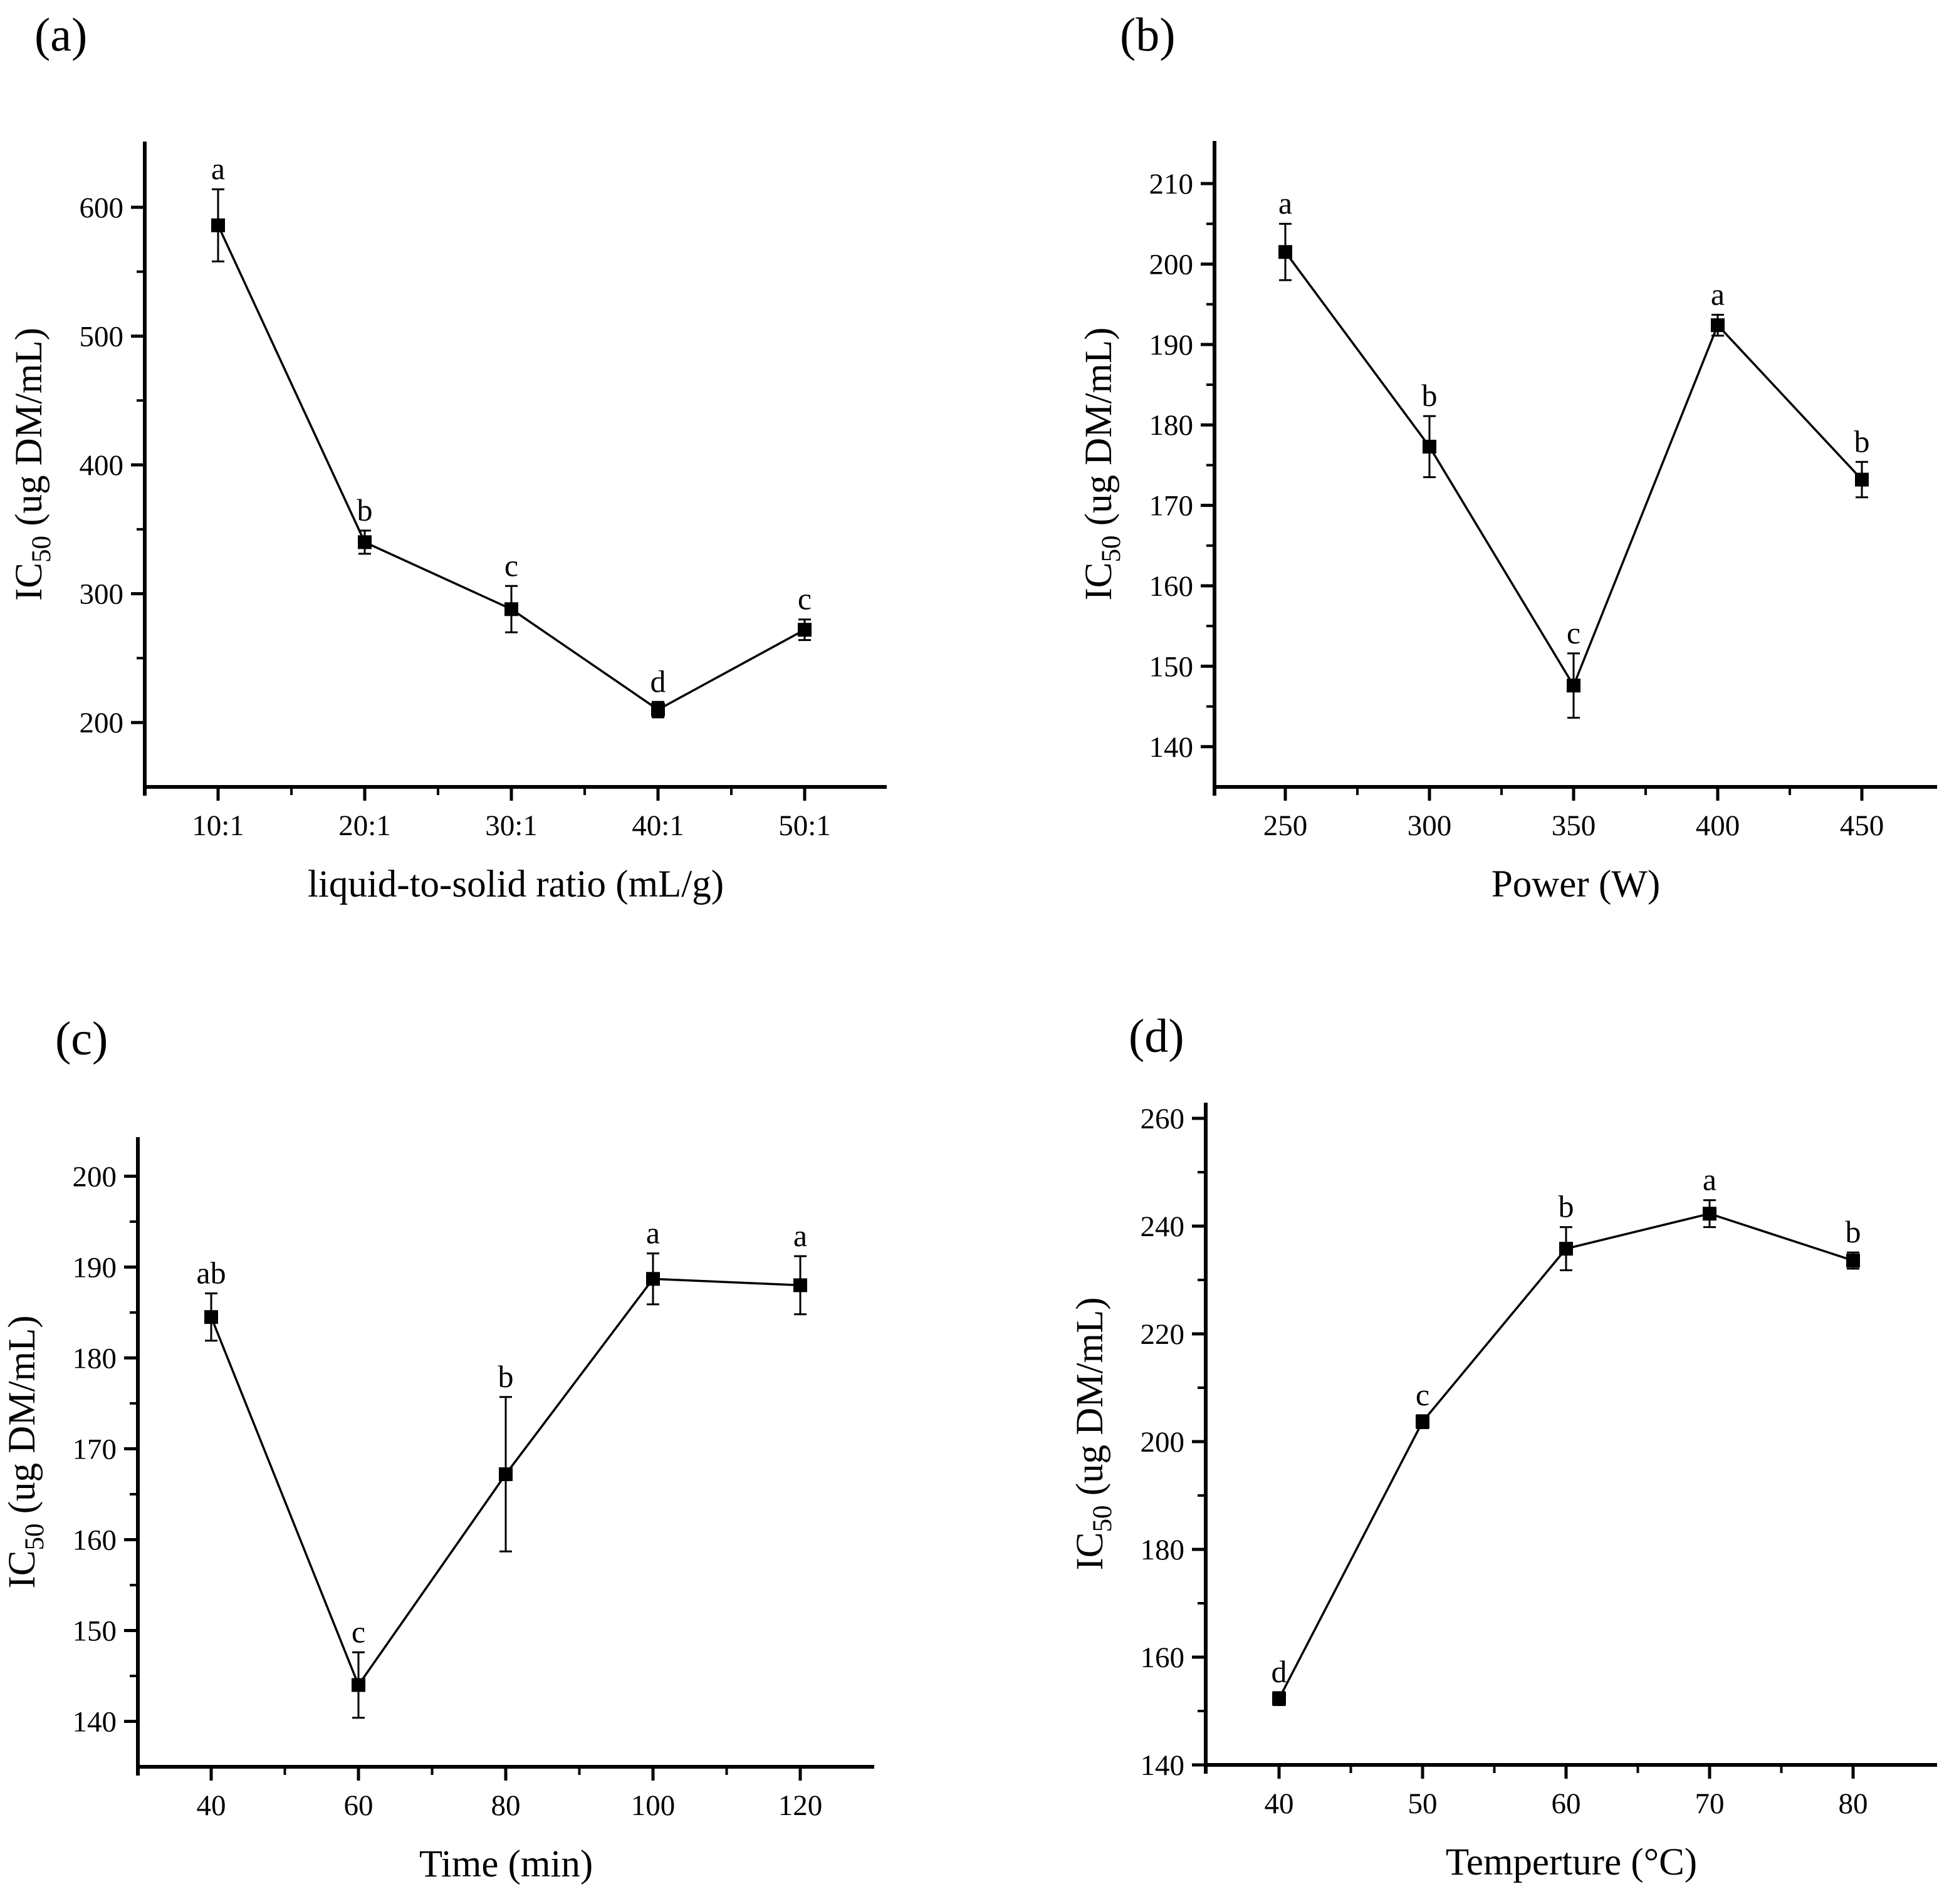  I want to click on y-tick-label: 240, so click(1163, 1226).